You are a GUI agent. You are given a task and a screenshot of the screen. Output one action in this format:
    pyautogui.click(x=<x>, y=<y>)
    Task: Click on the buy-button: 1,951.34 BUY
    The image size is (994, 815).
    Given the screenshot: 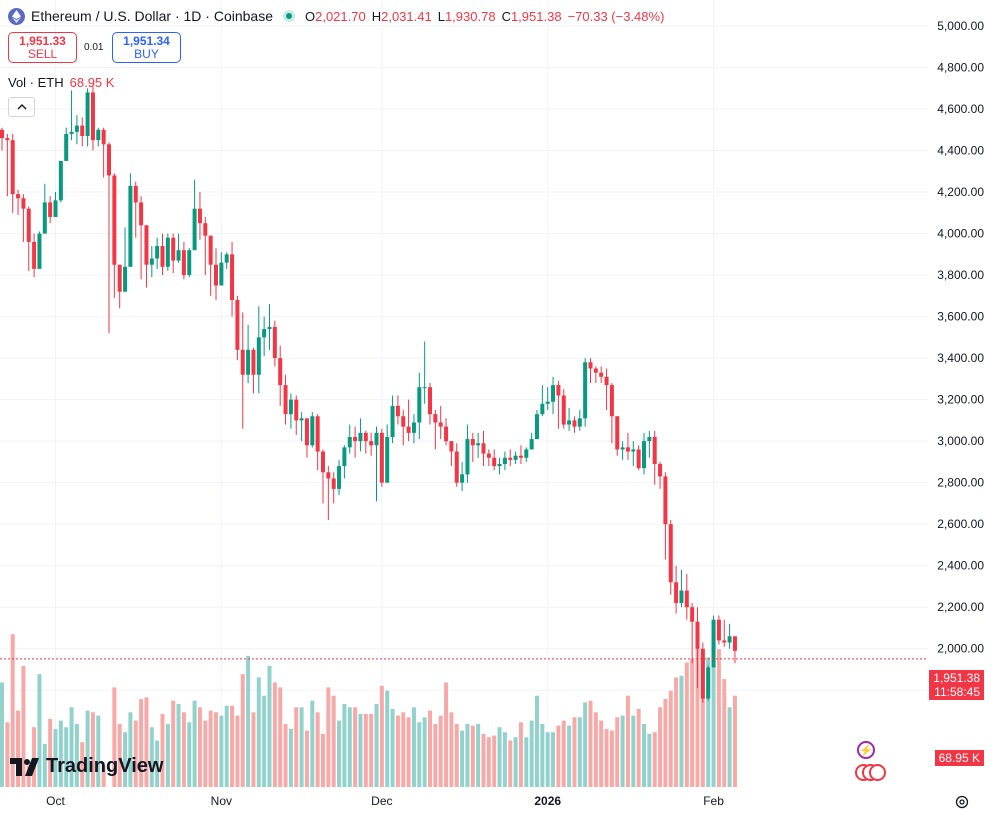 What is the action you would take?
    pyautogui.click(x=146, y=47)
    